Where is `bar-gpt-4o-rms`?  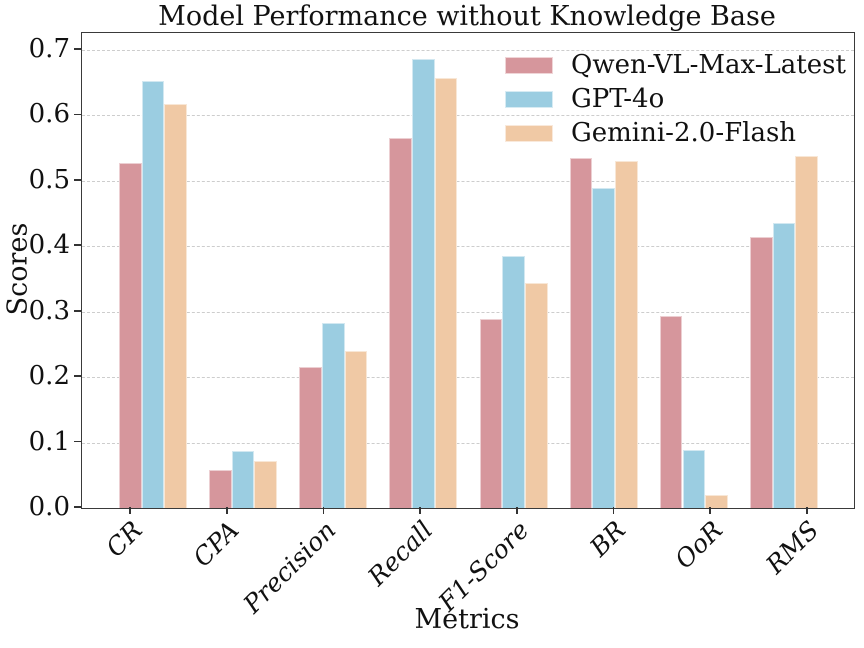 bar-gpt-4o-rms is located at coordinates (784, 365).